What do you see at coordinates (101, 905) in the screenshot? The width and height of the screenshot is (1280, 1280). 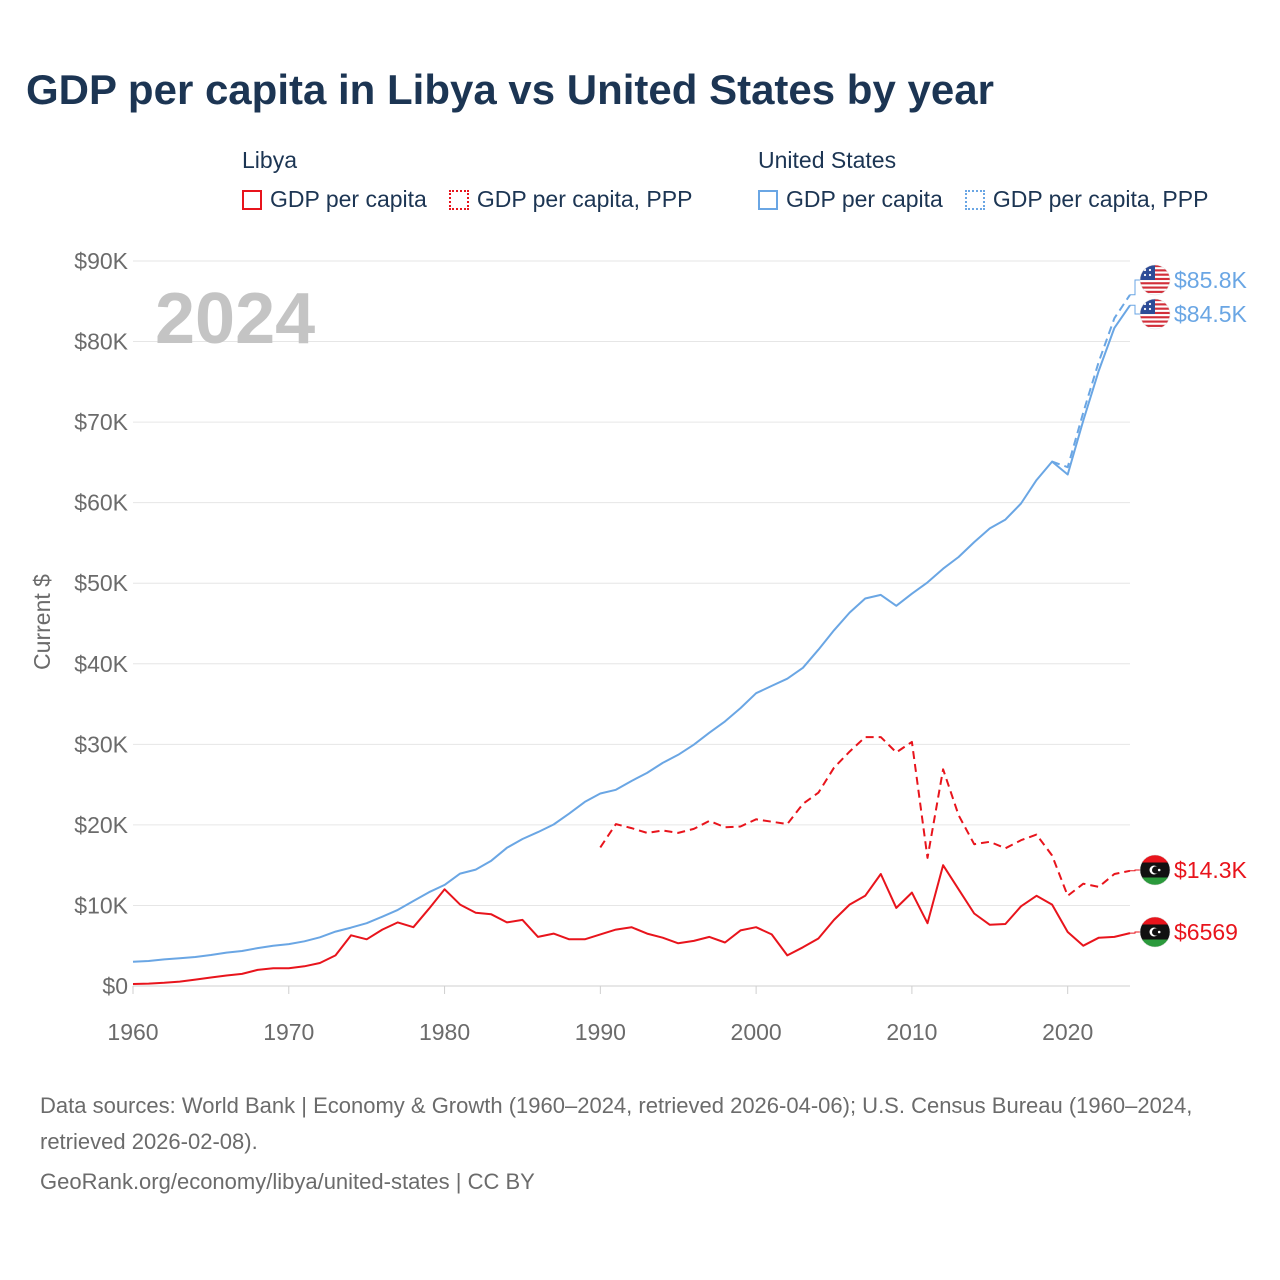 I see `y-tick-label: $10K` at bounding box center [101, 905].